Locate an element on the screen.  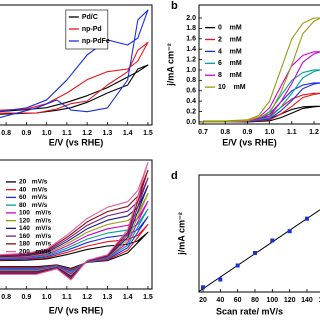
legend-label: 8 mM is located at coordinates (230, 75).